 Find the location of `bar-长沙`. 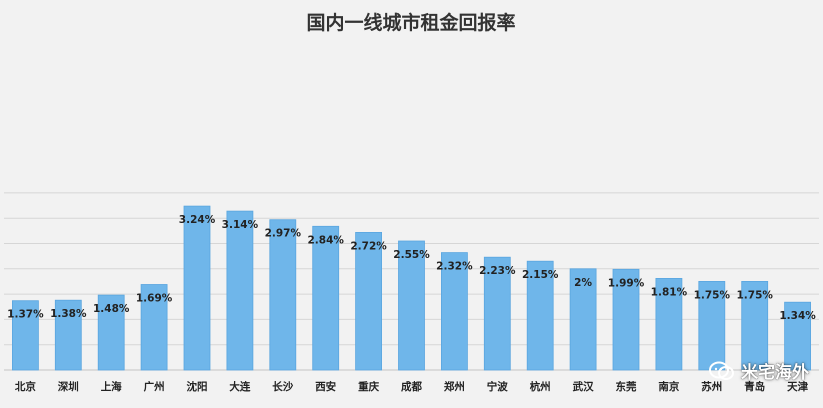

bar-长沙 is located at coordinates (283, 295).